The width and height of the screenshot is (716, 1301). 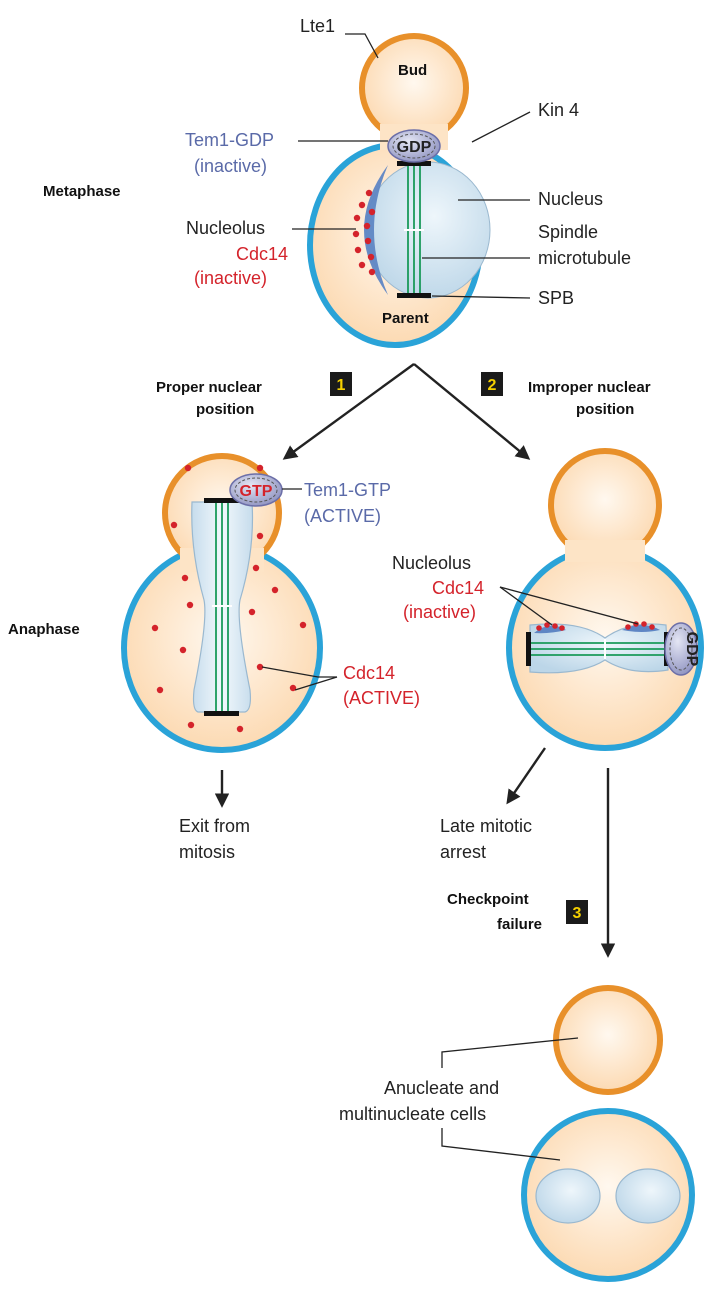 What do you see at coordinates (221, 500) in the screenshot?
I see `anaphase-spb-top` at bounding box center [221, 500].